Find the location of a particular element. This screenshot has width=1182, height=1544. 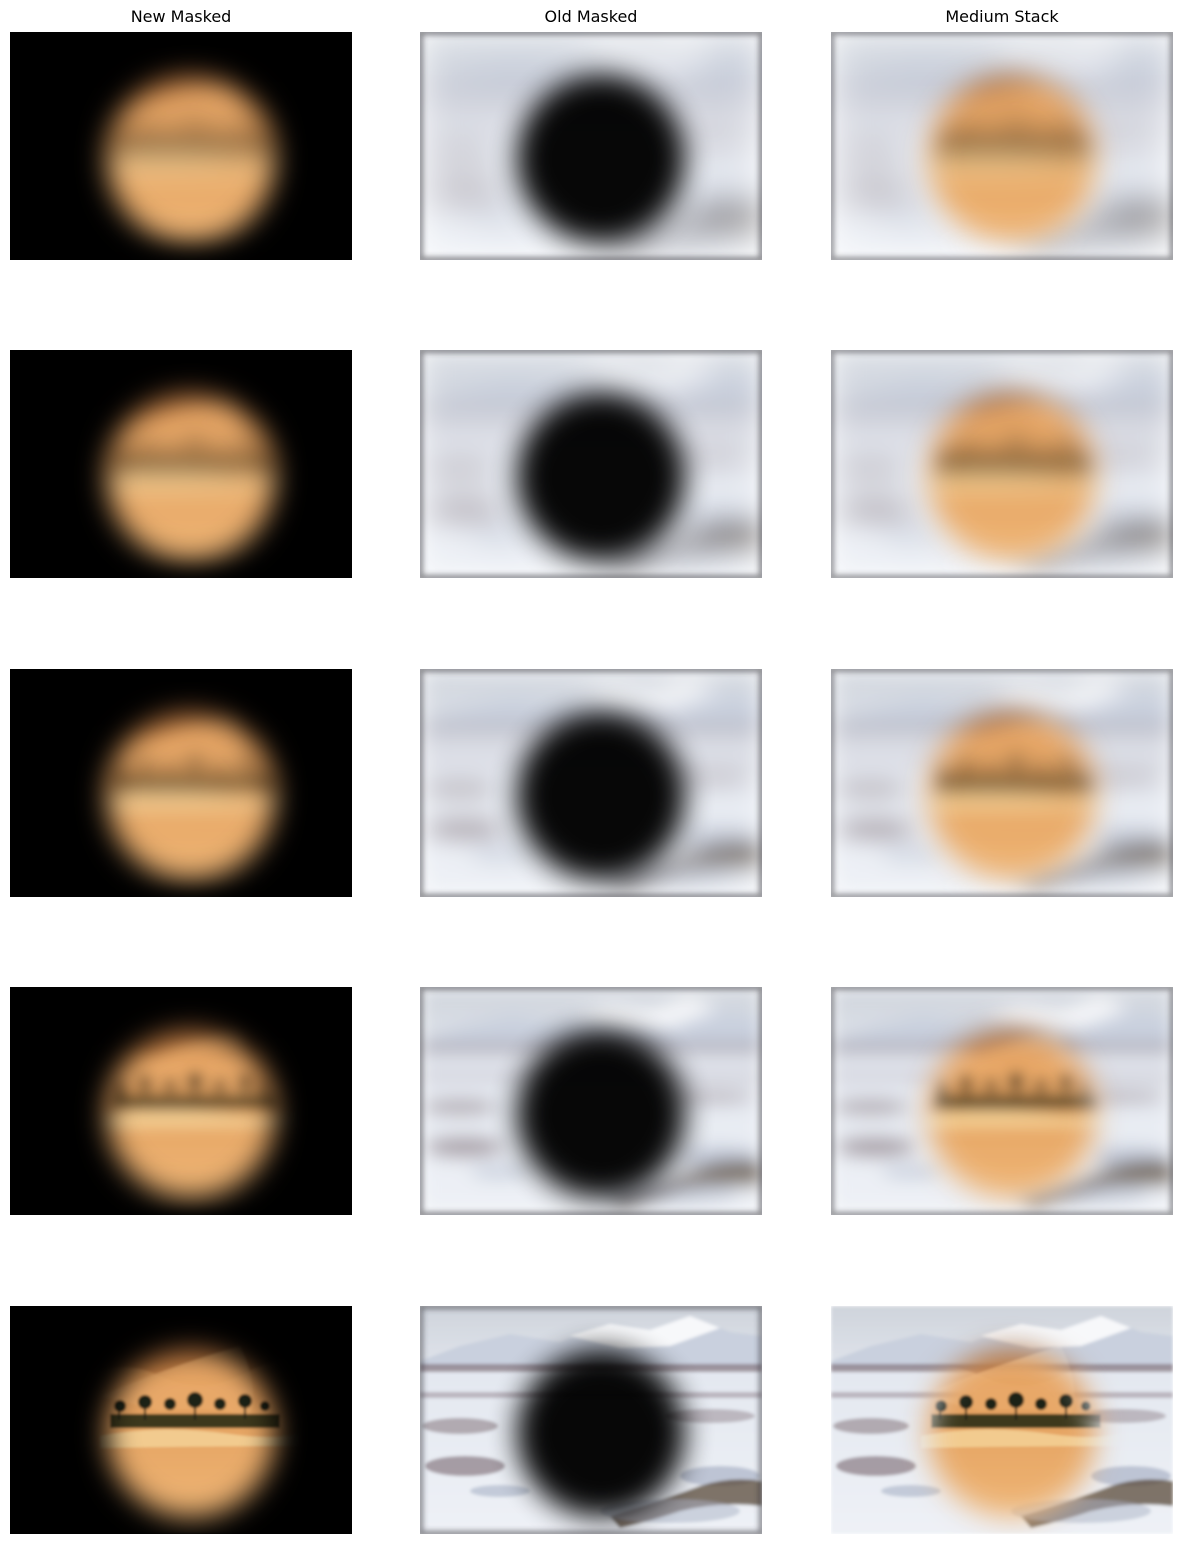

col-title-old-masked: Old Masked is located at coordinates (591, 16).